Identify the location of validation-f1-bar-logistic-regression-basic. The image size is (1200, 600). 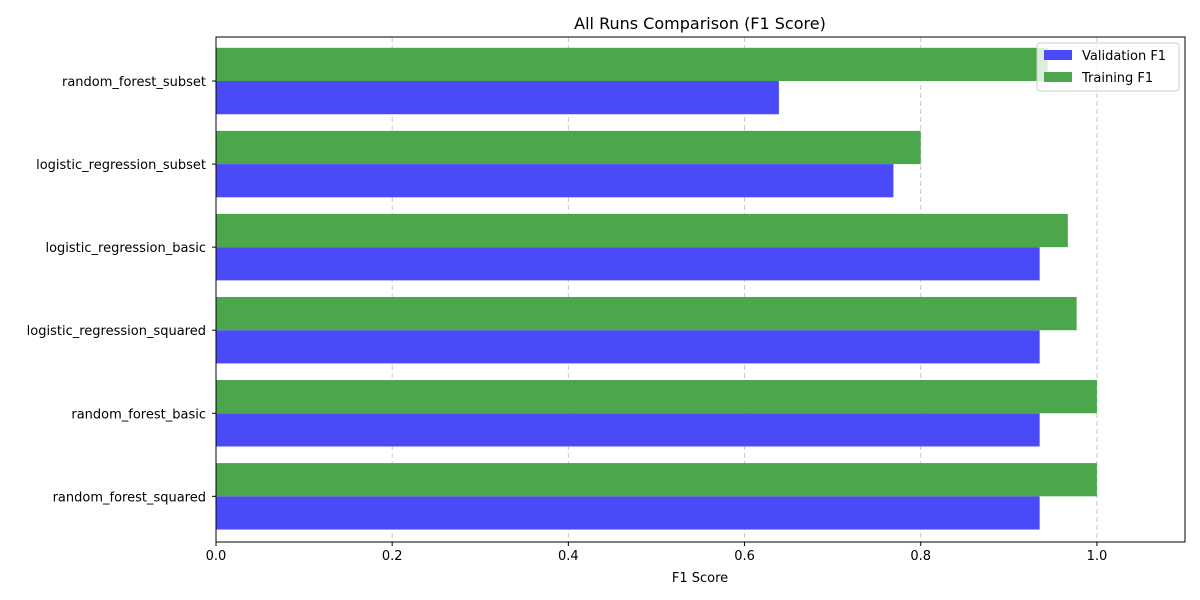
(628, 264).